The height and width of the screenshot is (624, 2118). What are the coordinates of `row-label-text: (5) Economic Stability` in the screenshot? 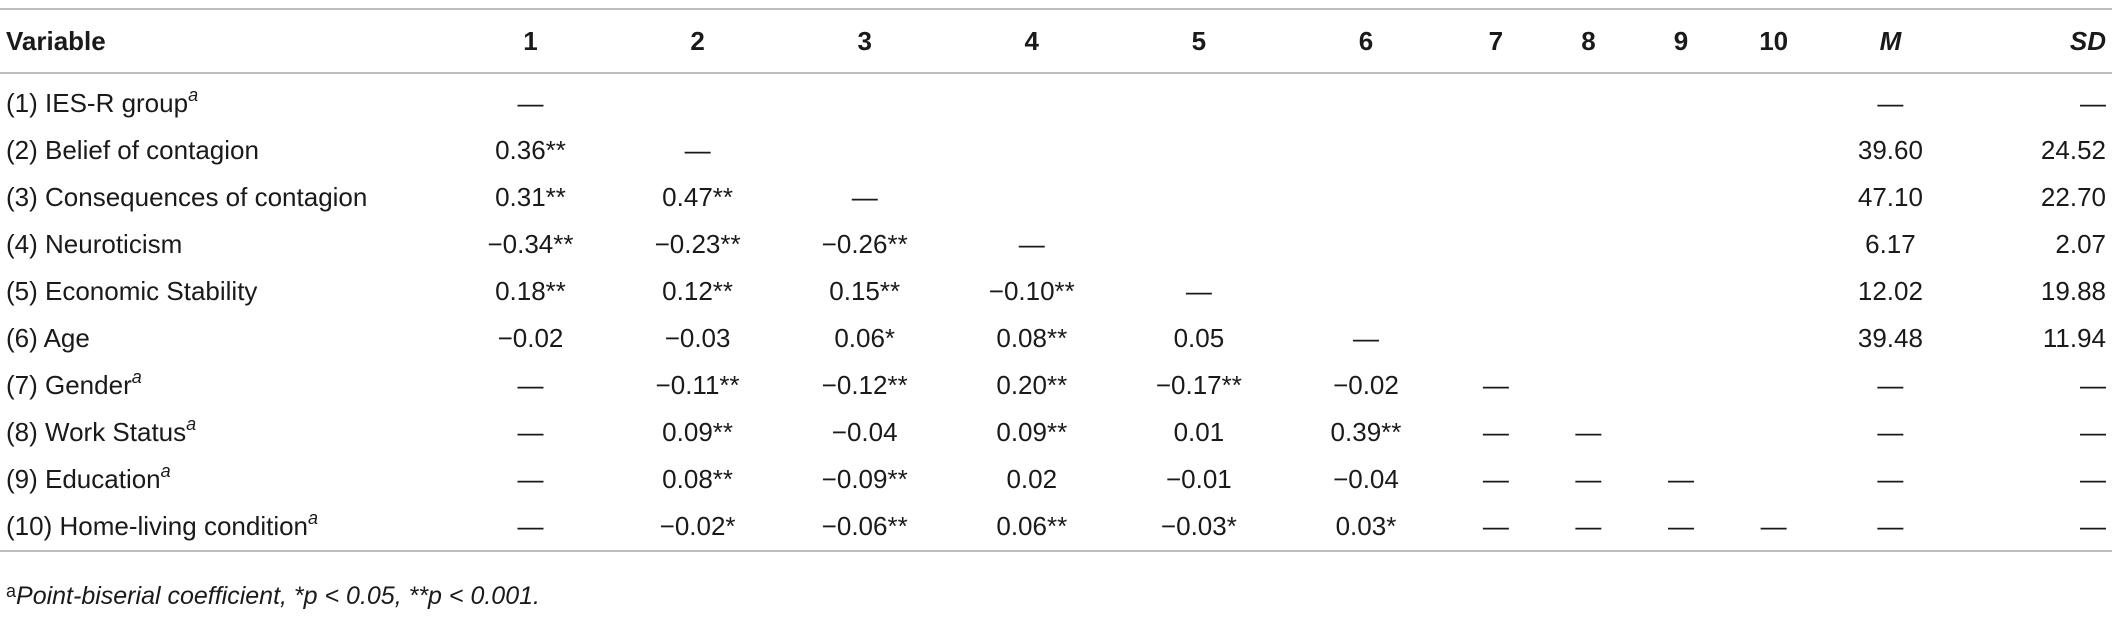 It's located at (132, 291).